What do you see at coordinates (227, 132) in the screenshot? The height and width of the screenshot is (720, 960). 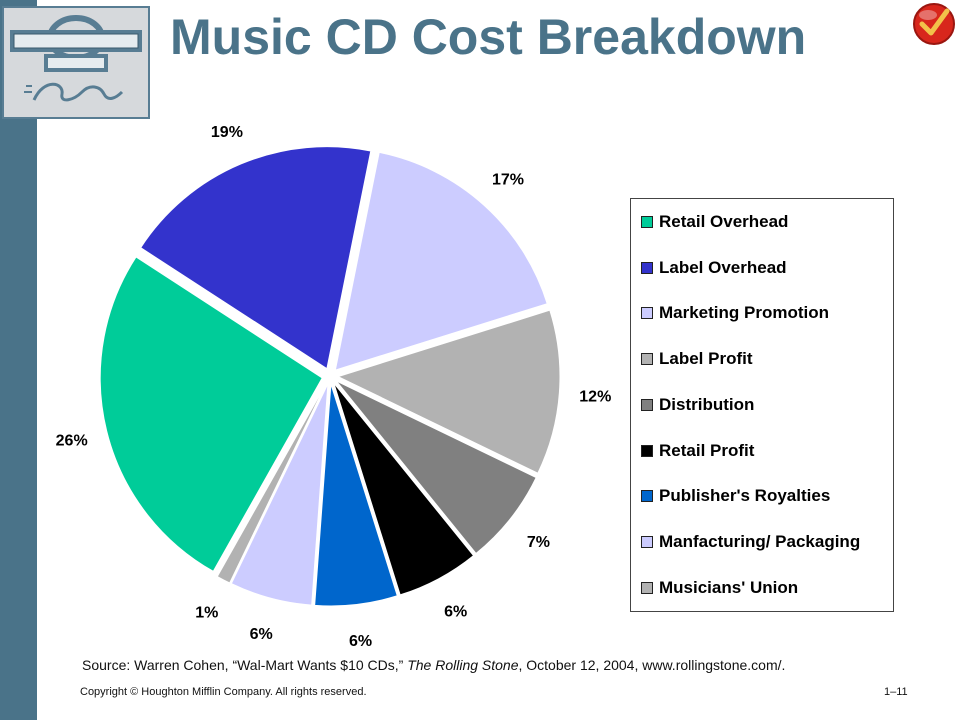 I see `data-label: 19%` at bounding box center [227, 132].